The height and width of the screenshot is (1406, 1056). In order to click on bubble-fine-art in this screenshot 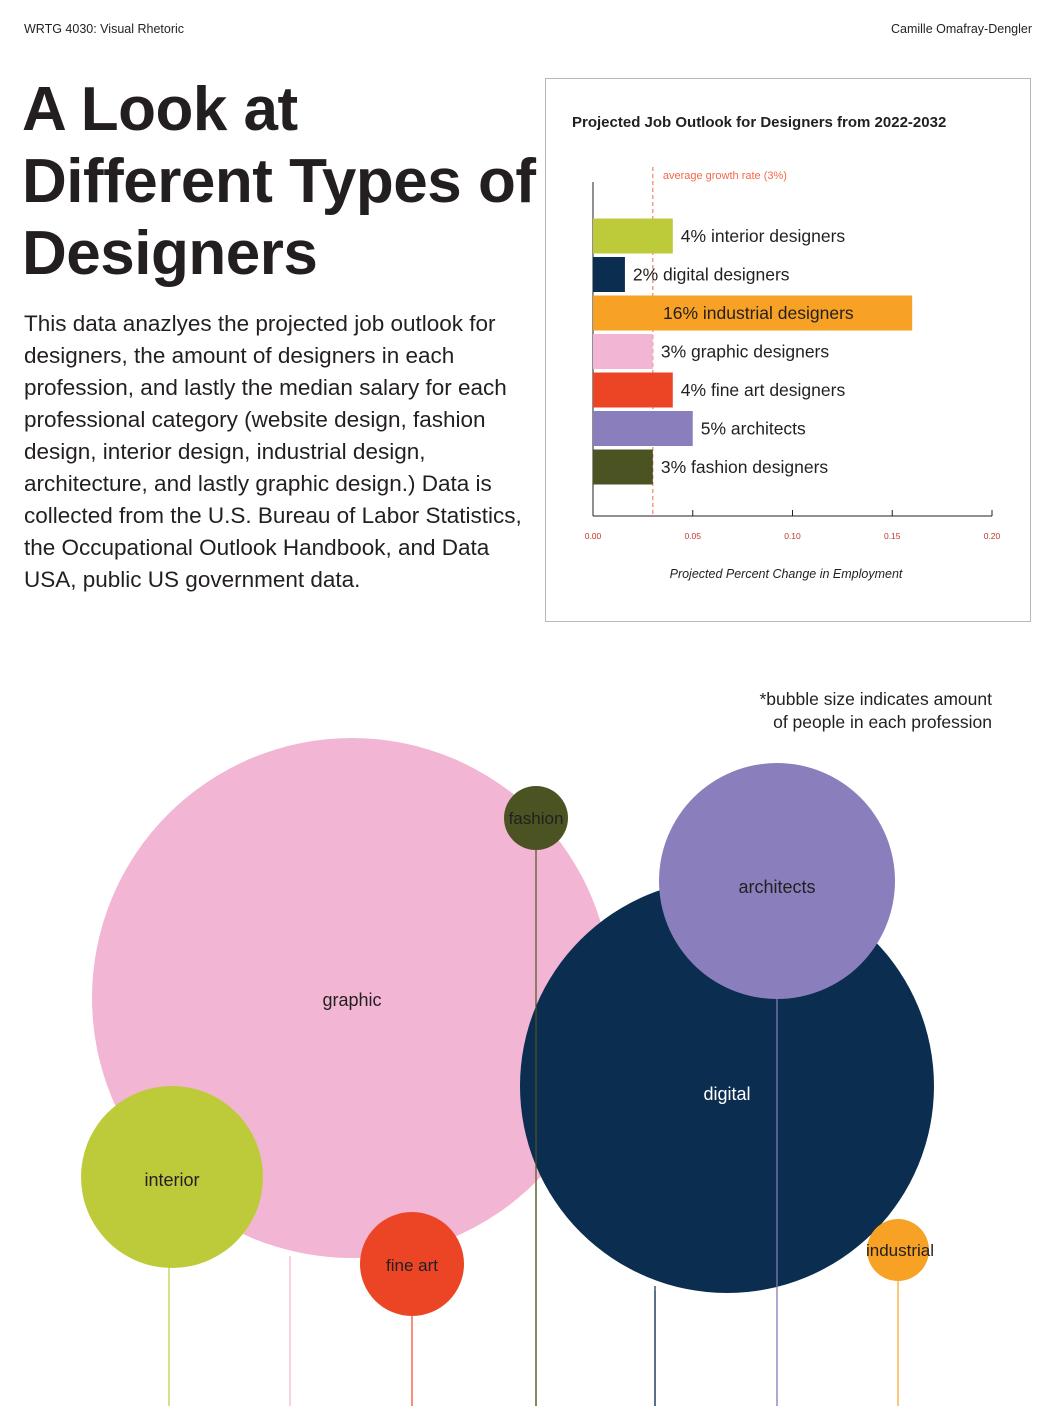, I will do `click(412, 1264)`.